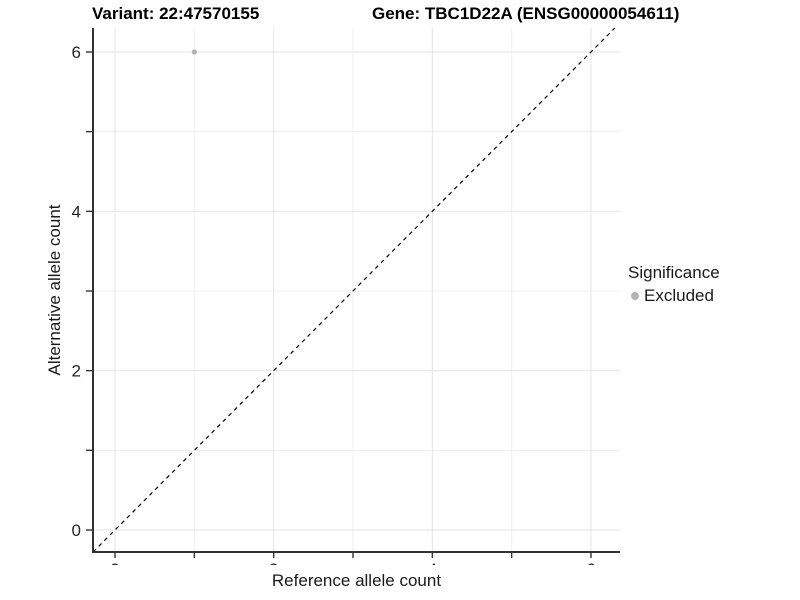  What do you see at coordinates (679, 295) in the screenshot?
I see `legend-item-label: Excluded` at bounding box center [679, 295].